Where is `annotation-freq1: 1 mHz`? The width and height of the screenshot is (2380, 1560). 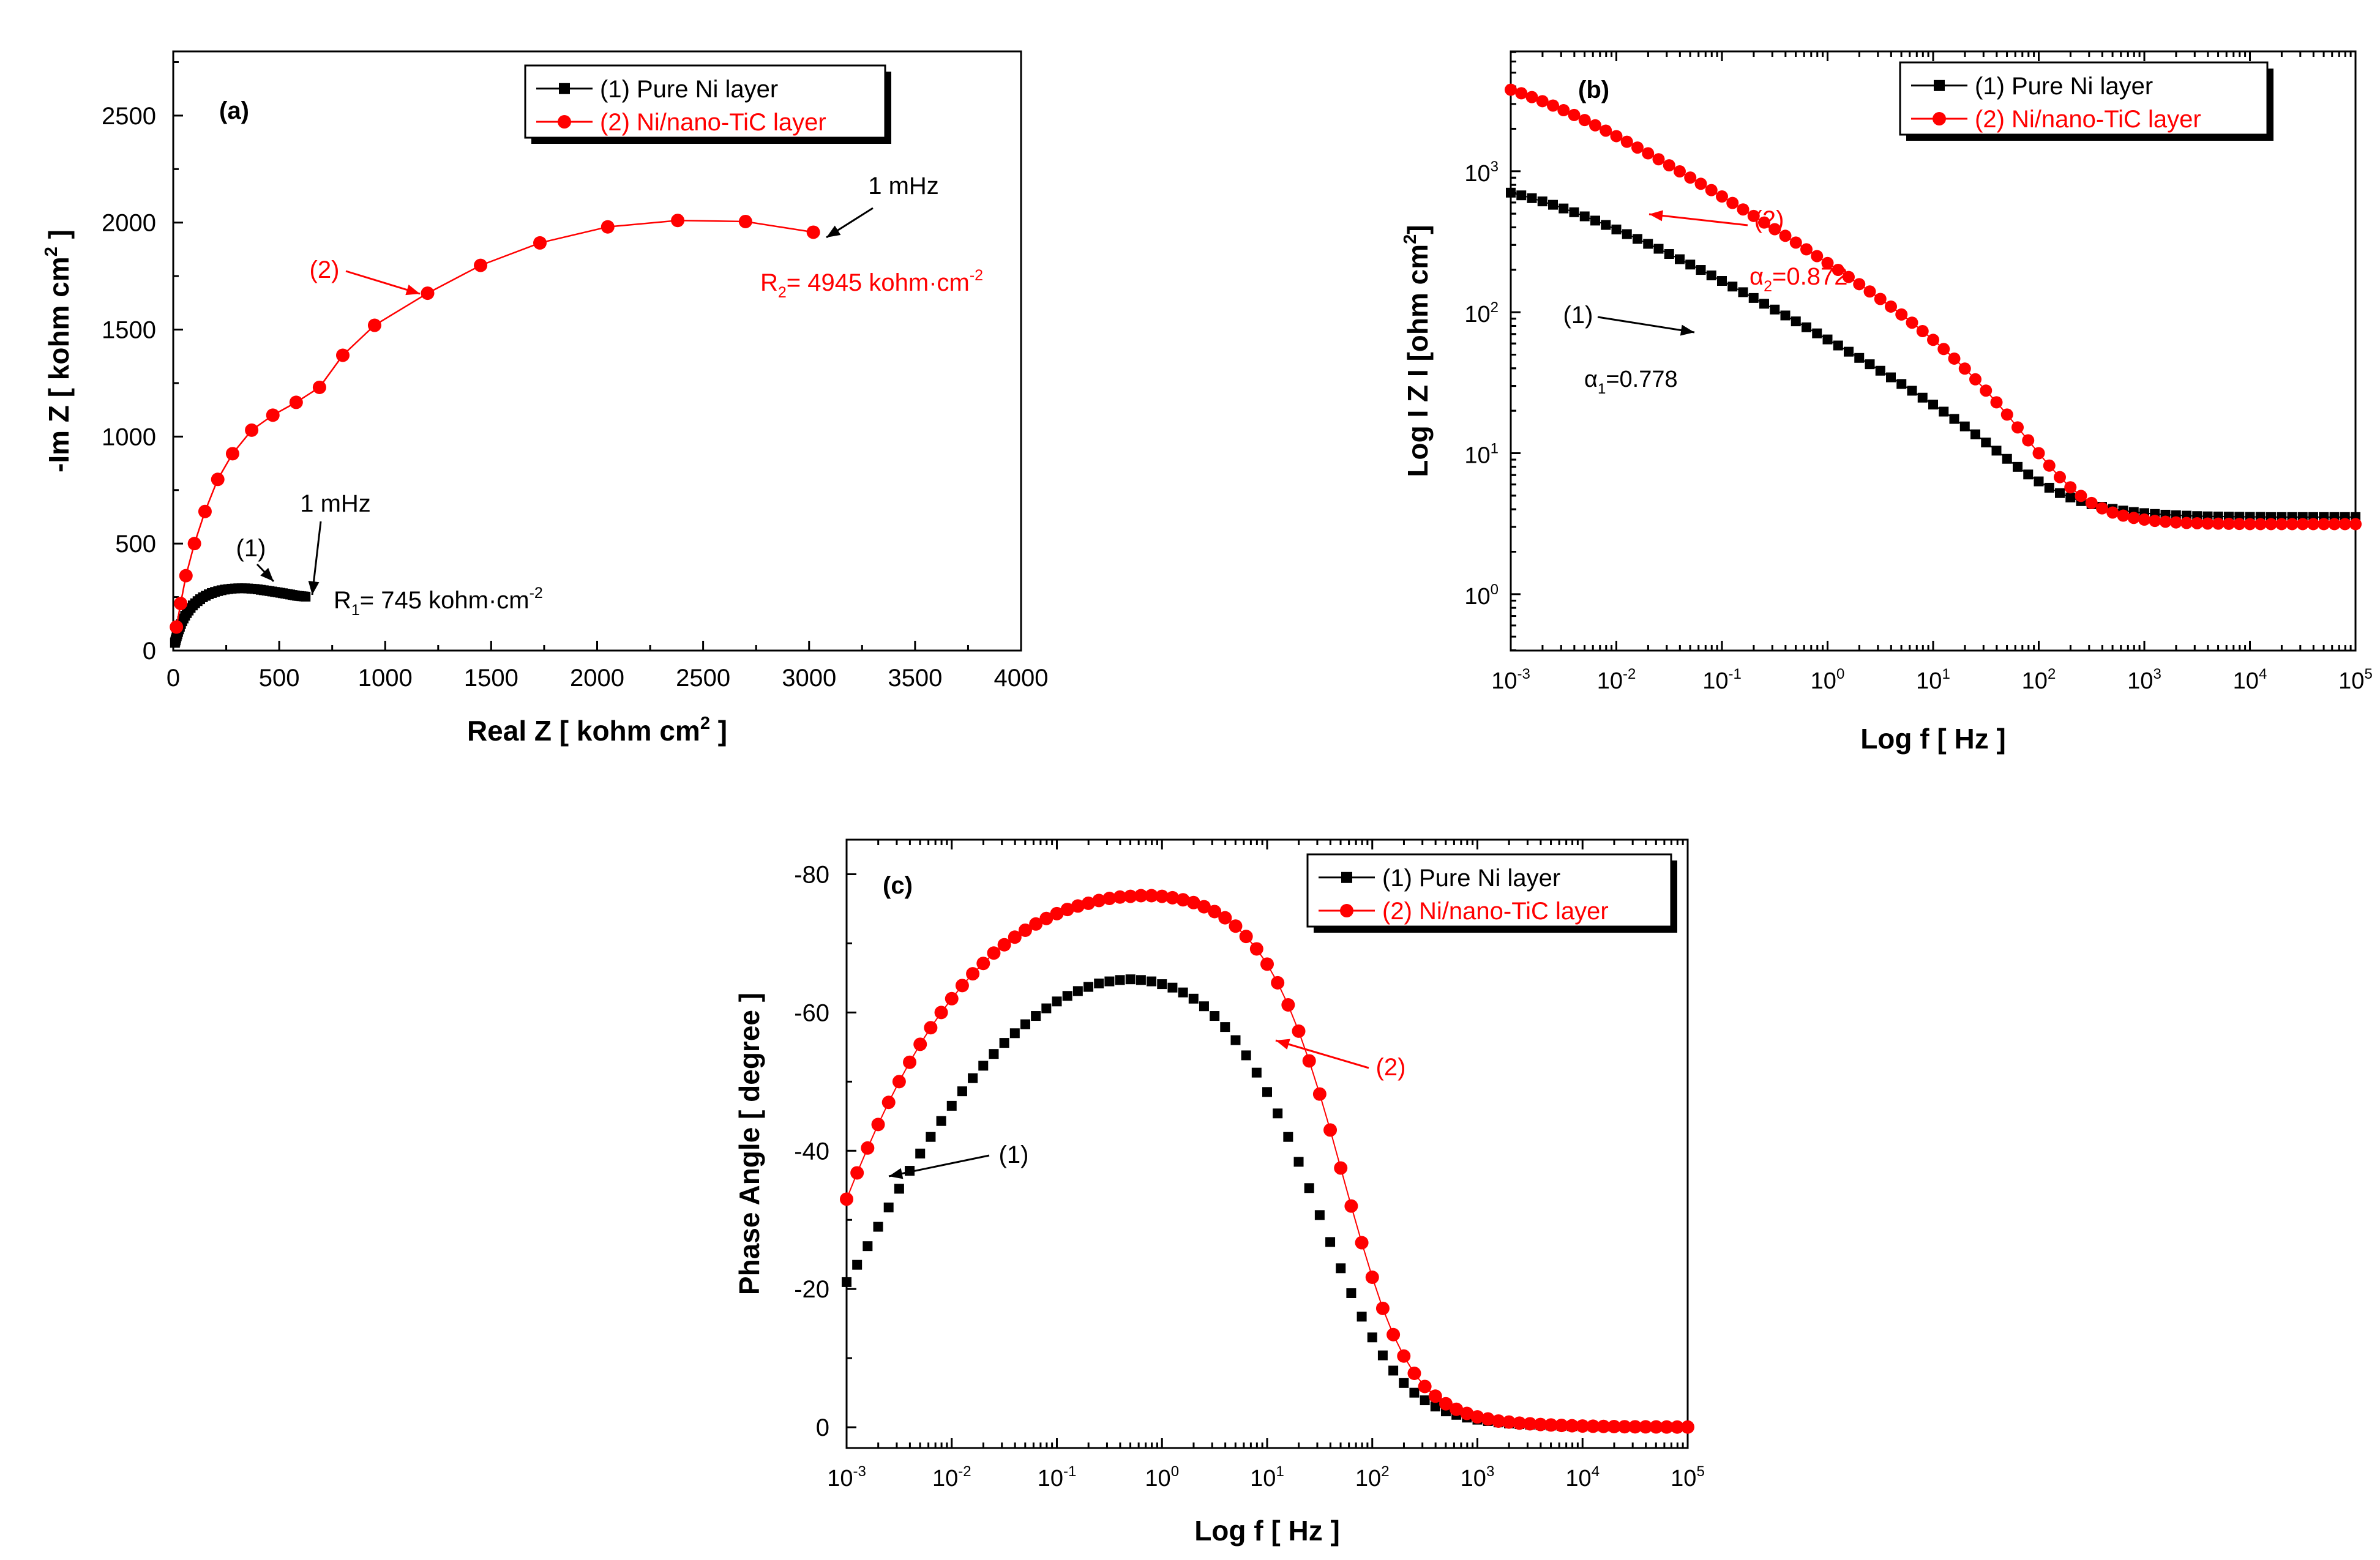
annotation-freq1: 1 mHz is located at coordinates (335, 503).